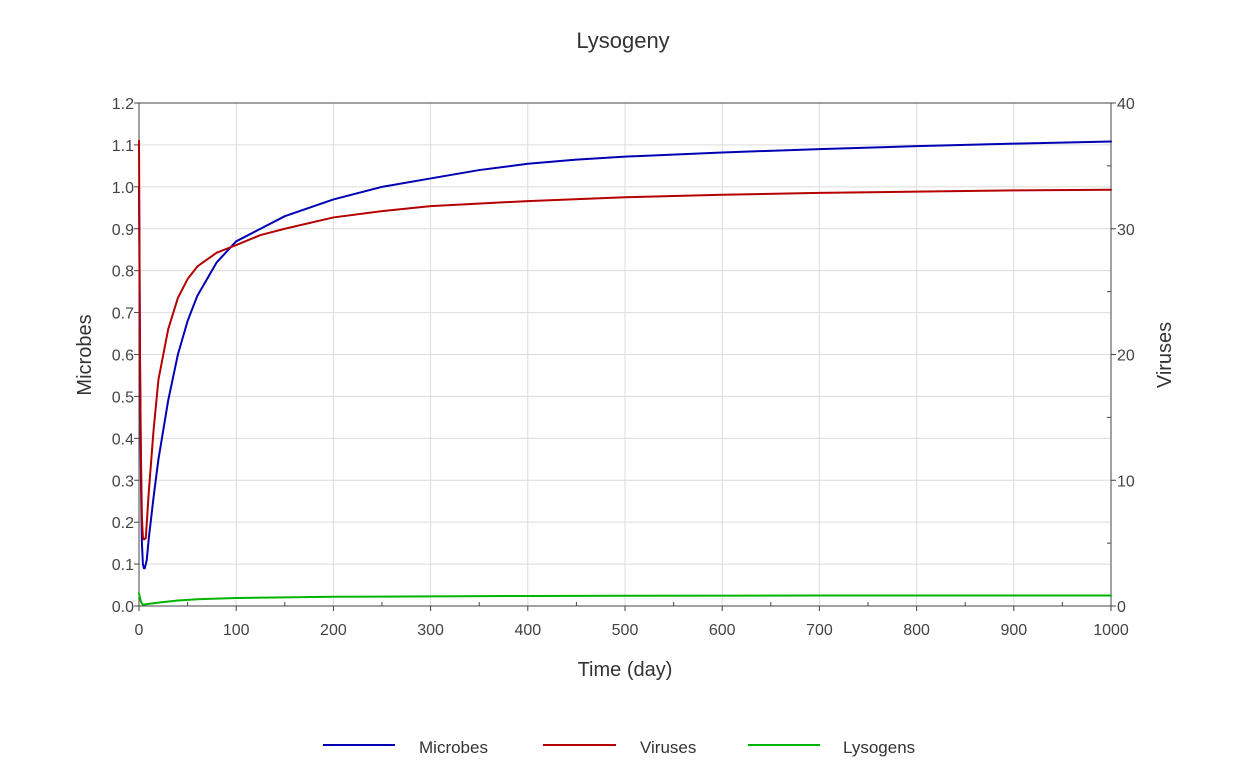 This screenshot has height=769, width=1237. Describe the element at coordinates (1126, 104) in the screenshot. I see `y2-tick-label: 40` at that location.